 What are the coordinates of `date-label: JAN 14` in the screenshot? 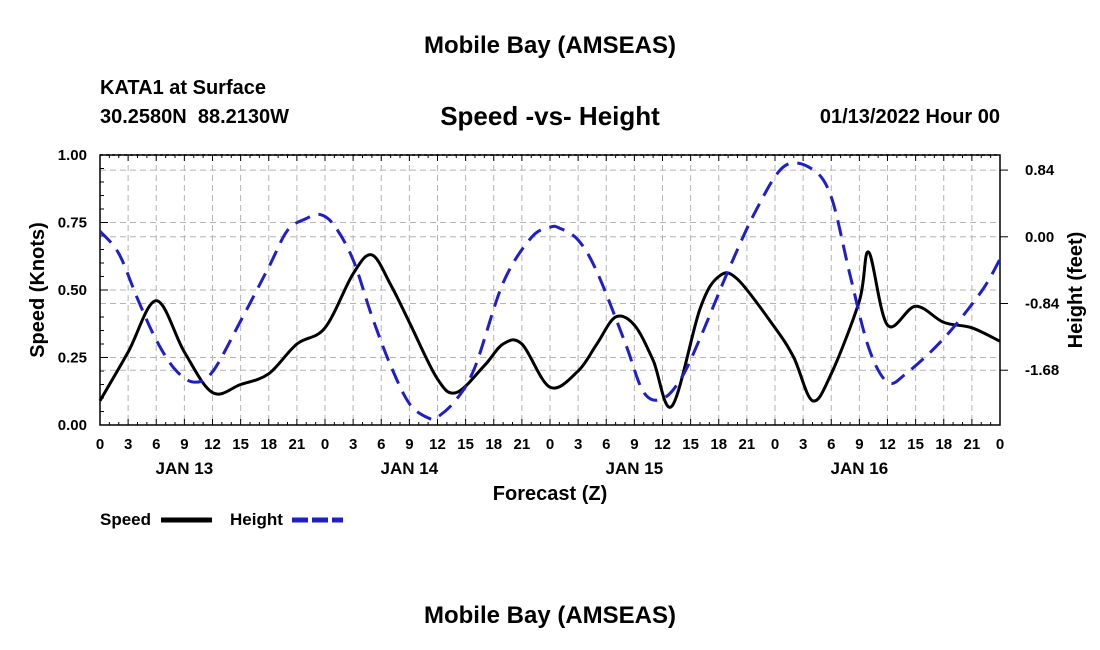 It's located at (410, 468).